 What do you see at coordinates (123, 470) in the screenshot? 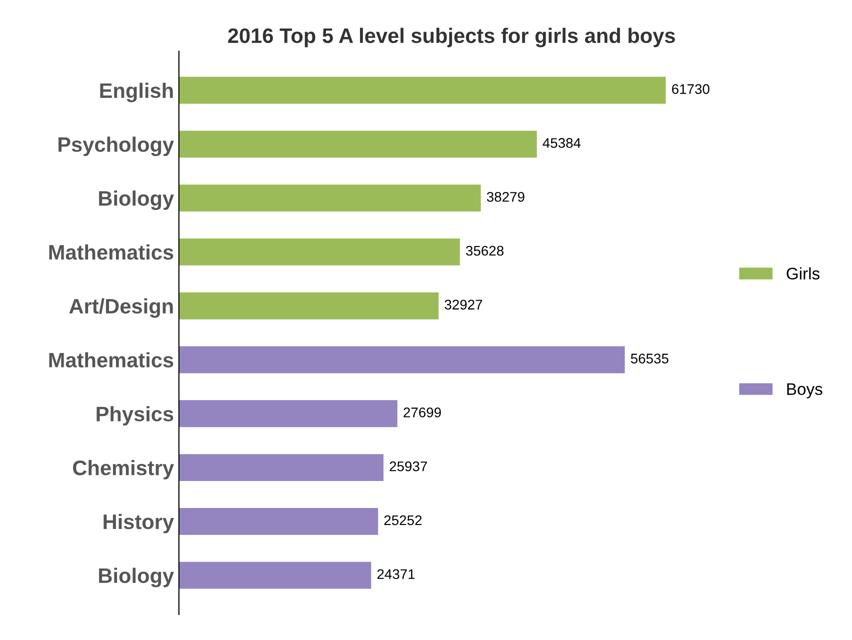
I see `y-tick-label: Chemistry` at bounding box center [123, 470].